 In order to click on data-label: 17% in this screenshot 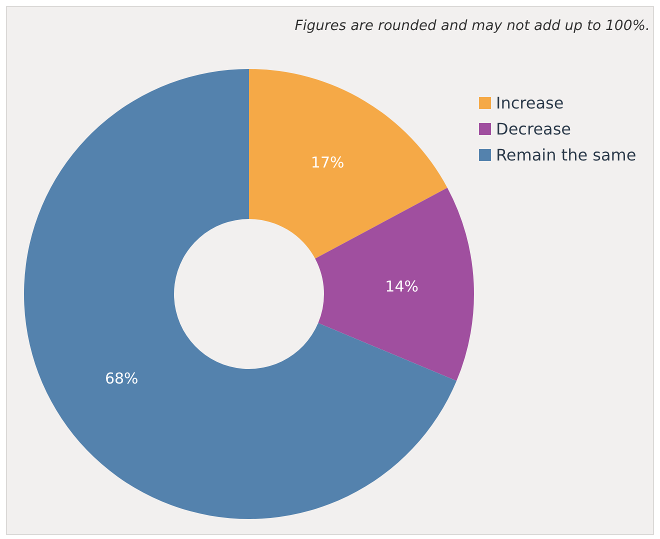, I will do `click(327, 163)`.